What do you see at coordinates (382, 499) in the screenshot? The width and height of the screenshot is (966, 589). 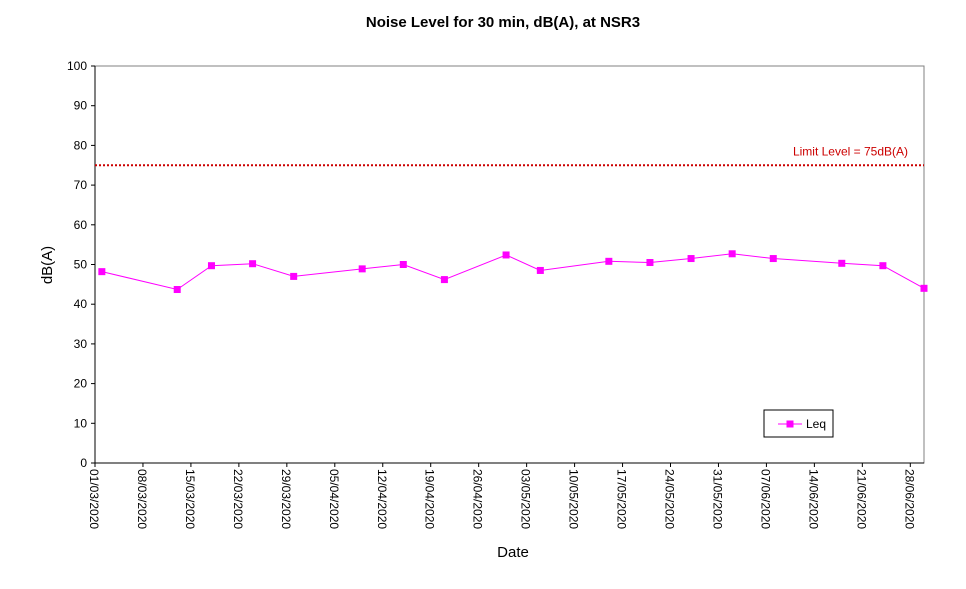 I see `x-tick-label: 12/04/2020` at bounding box center [382, 499].